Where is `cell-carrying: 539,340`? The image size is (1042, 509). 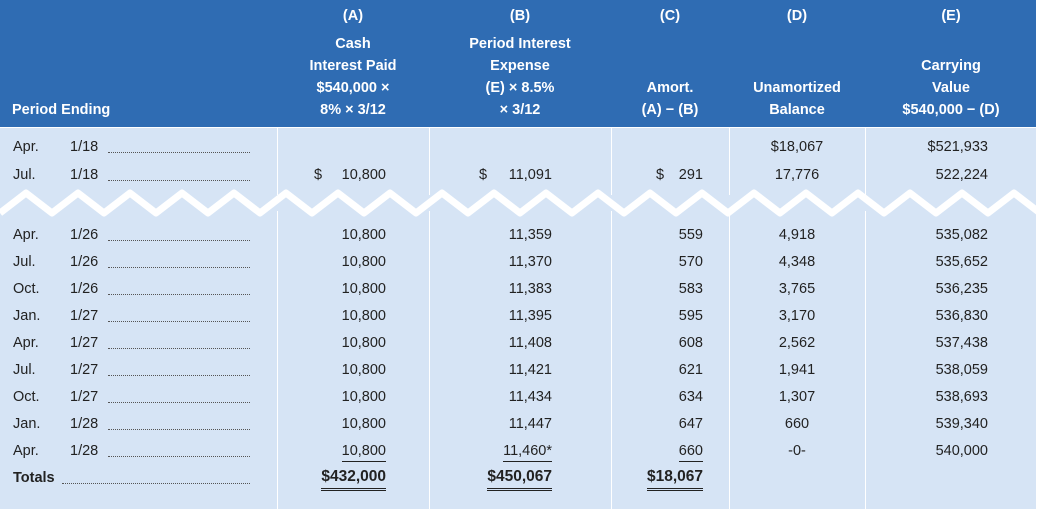 cell-carrying: 539,340 is located at coordinates (961, 424).